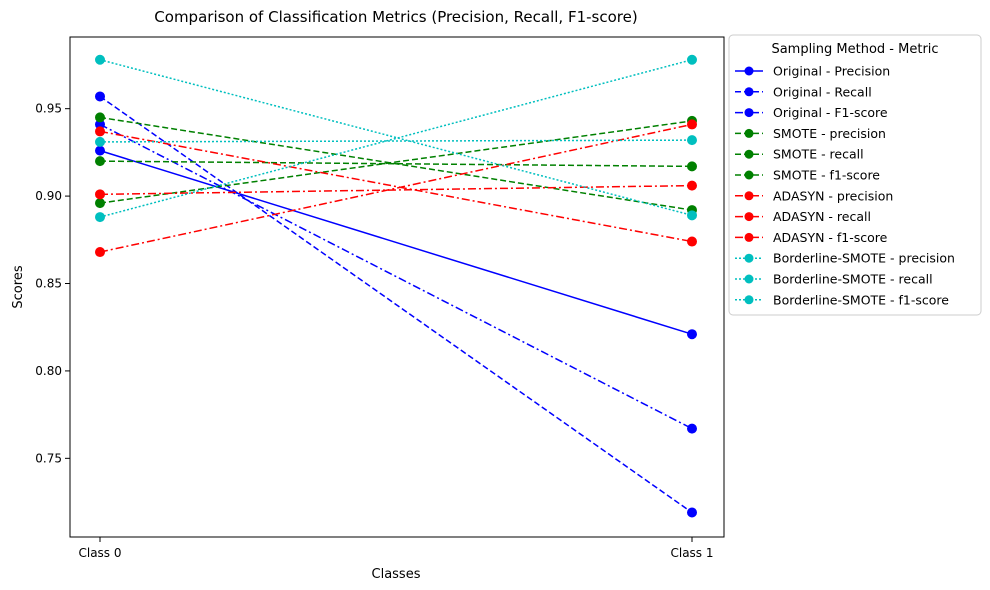 Image resolution: width=990 pixels, height=590 pixels. I want to click on legend-label-2: Original - F1-score, so click(830, 112).